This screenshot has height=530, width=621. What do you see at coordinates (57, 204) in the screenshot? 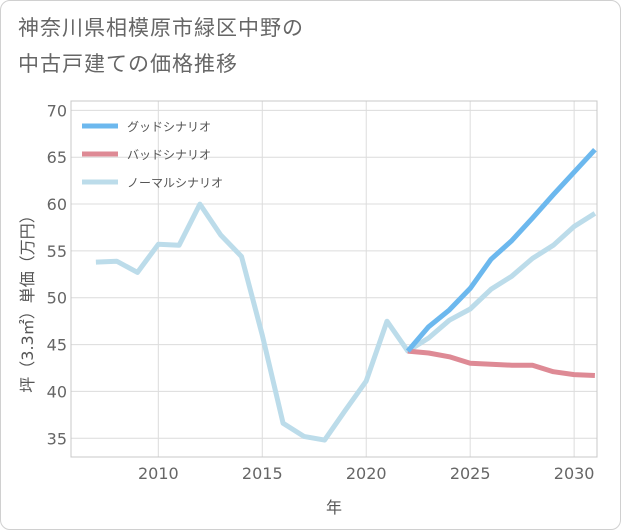
I see `y-tick-label: 60` at bounding box center [57, 204].